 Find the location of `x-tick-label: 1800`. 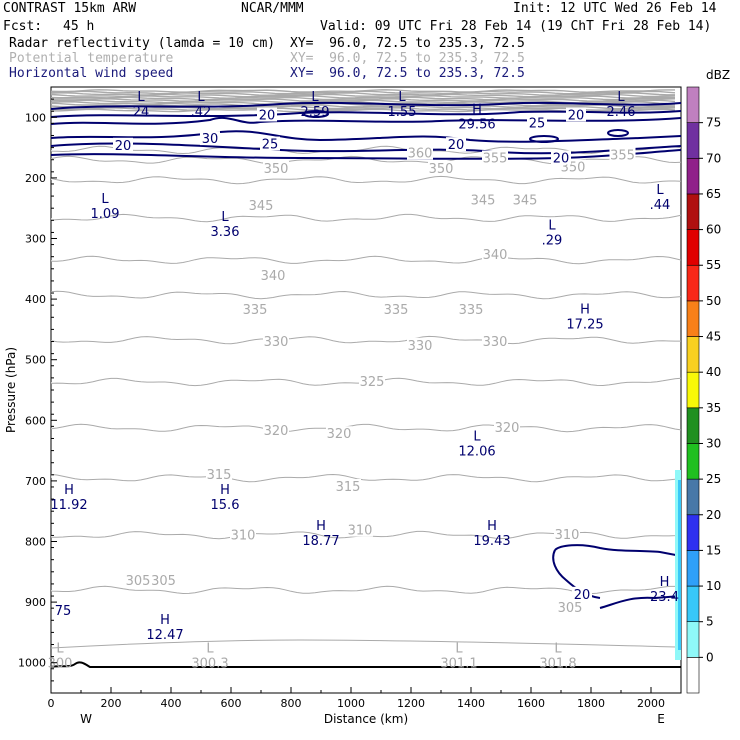

x-tick-label: 1800 is located at coordinates (591, 703).